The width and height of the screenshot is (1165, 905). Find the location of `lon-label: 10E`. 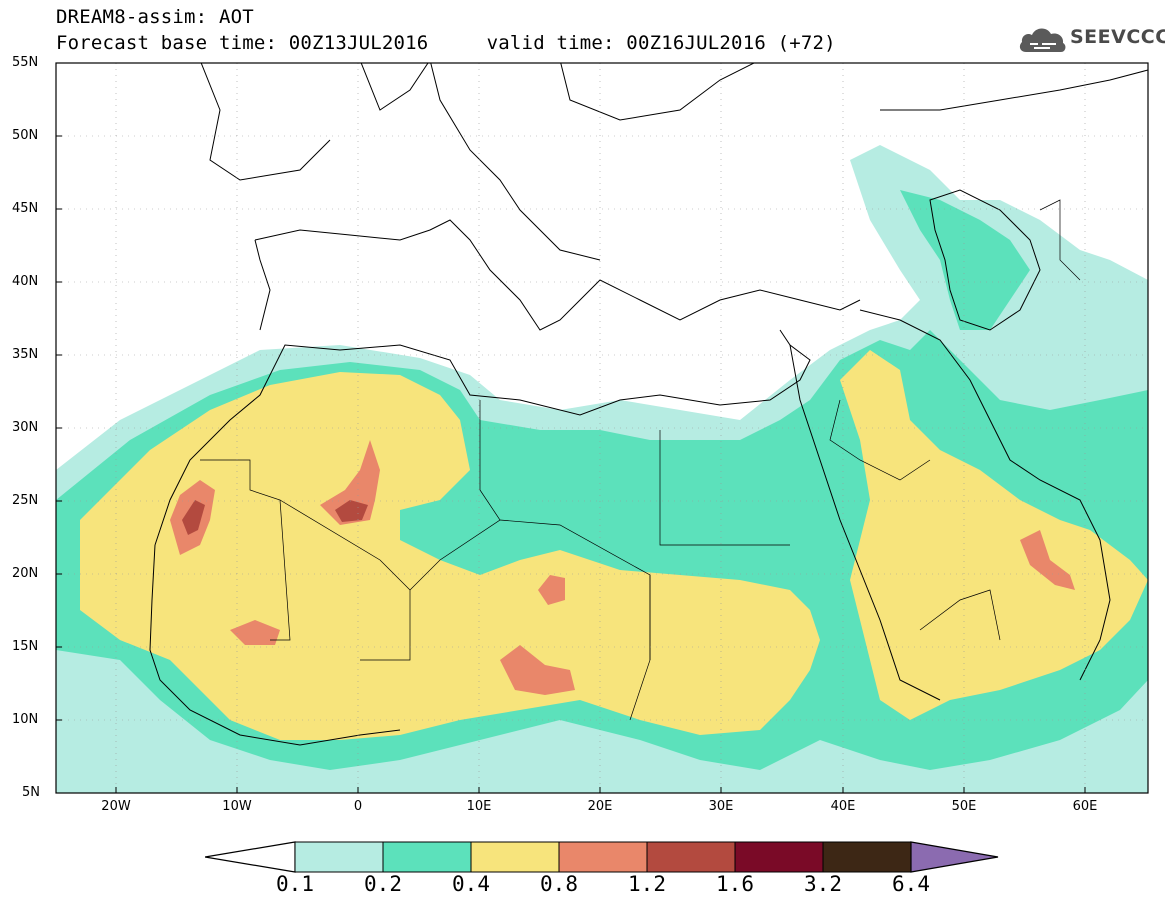

lon-label: 10E is located at coordinates (479, 806).